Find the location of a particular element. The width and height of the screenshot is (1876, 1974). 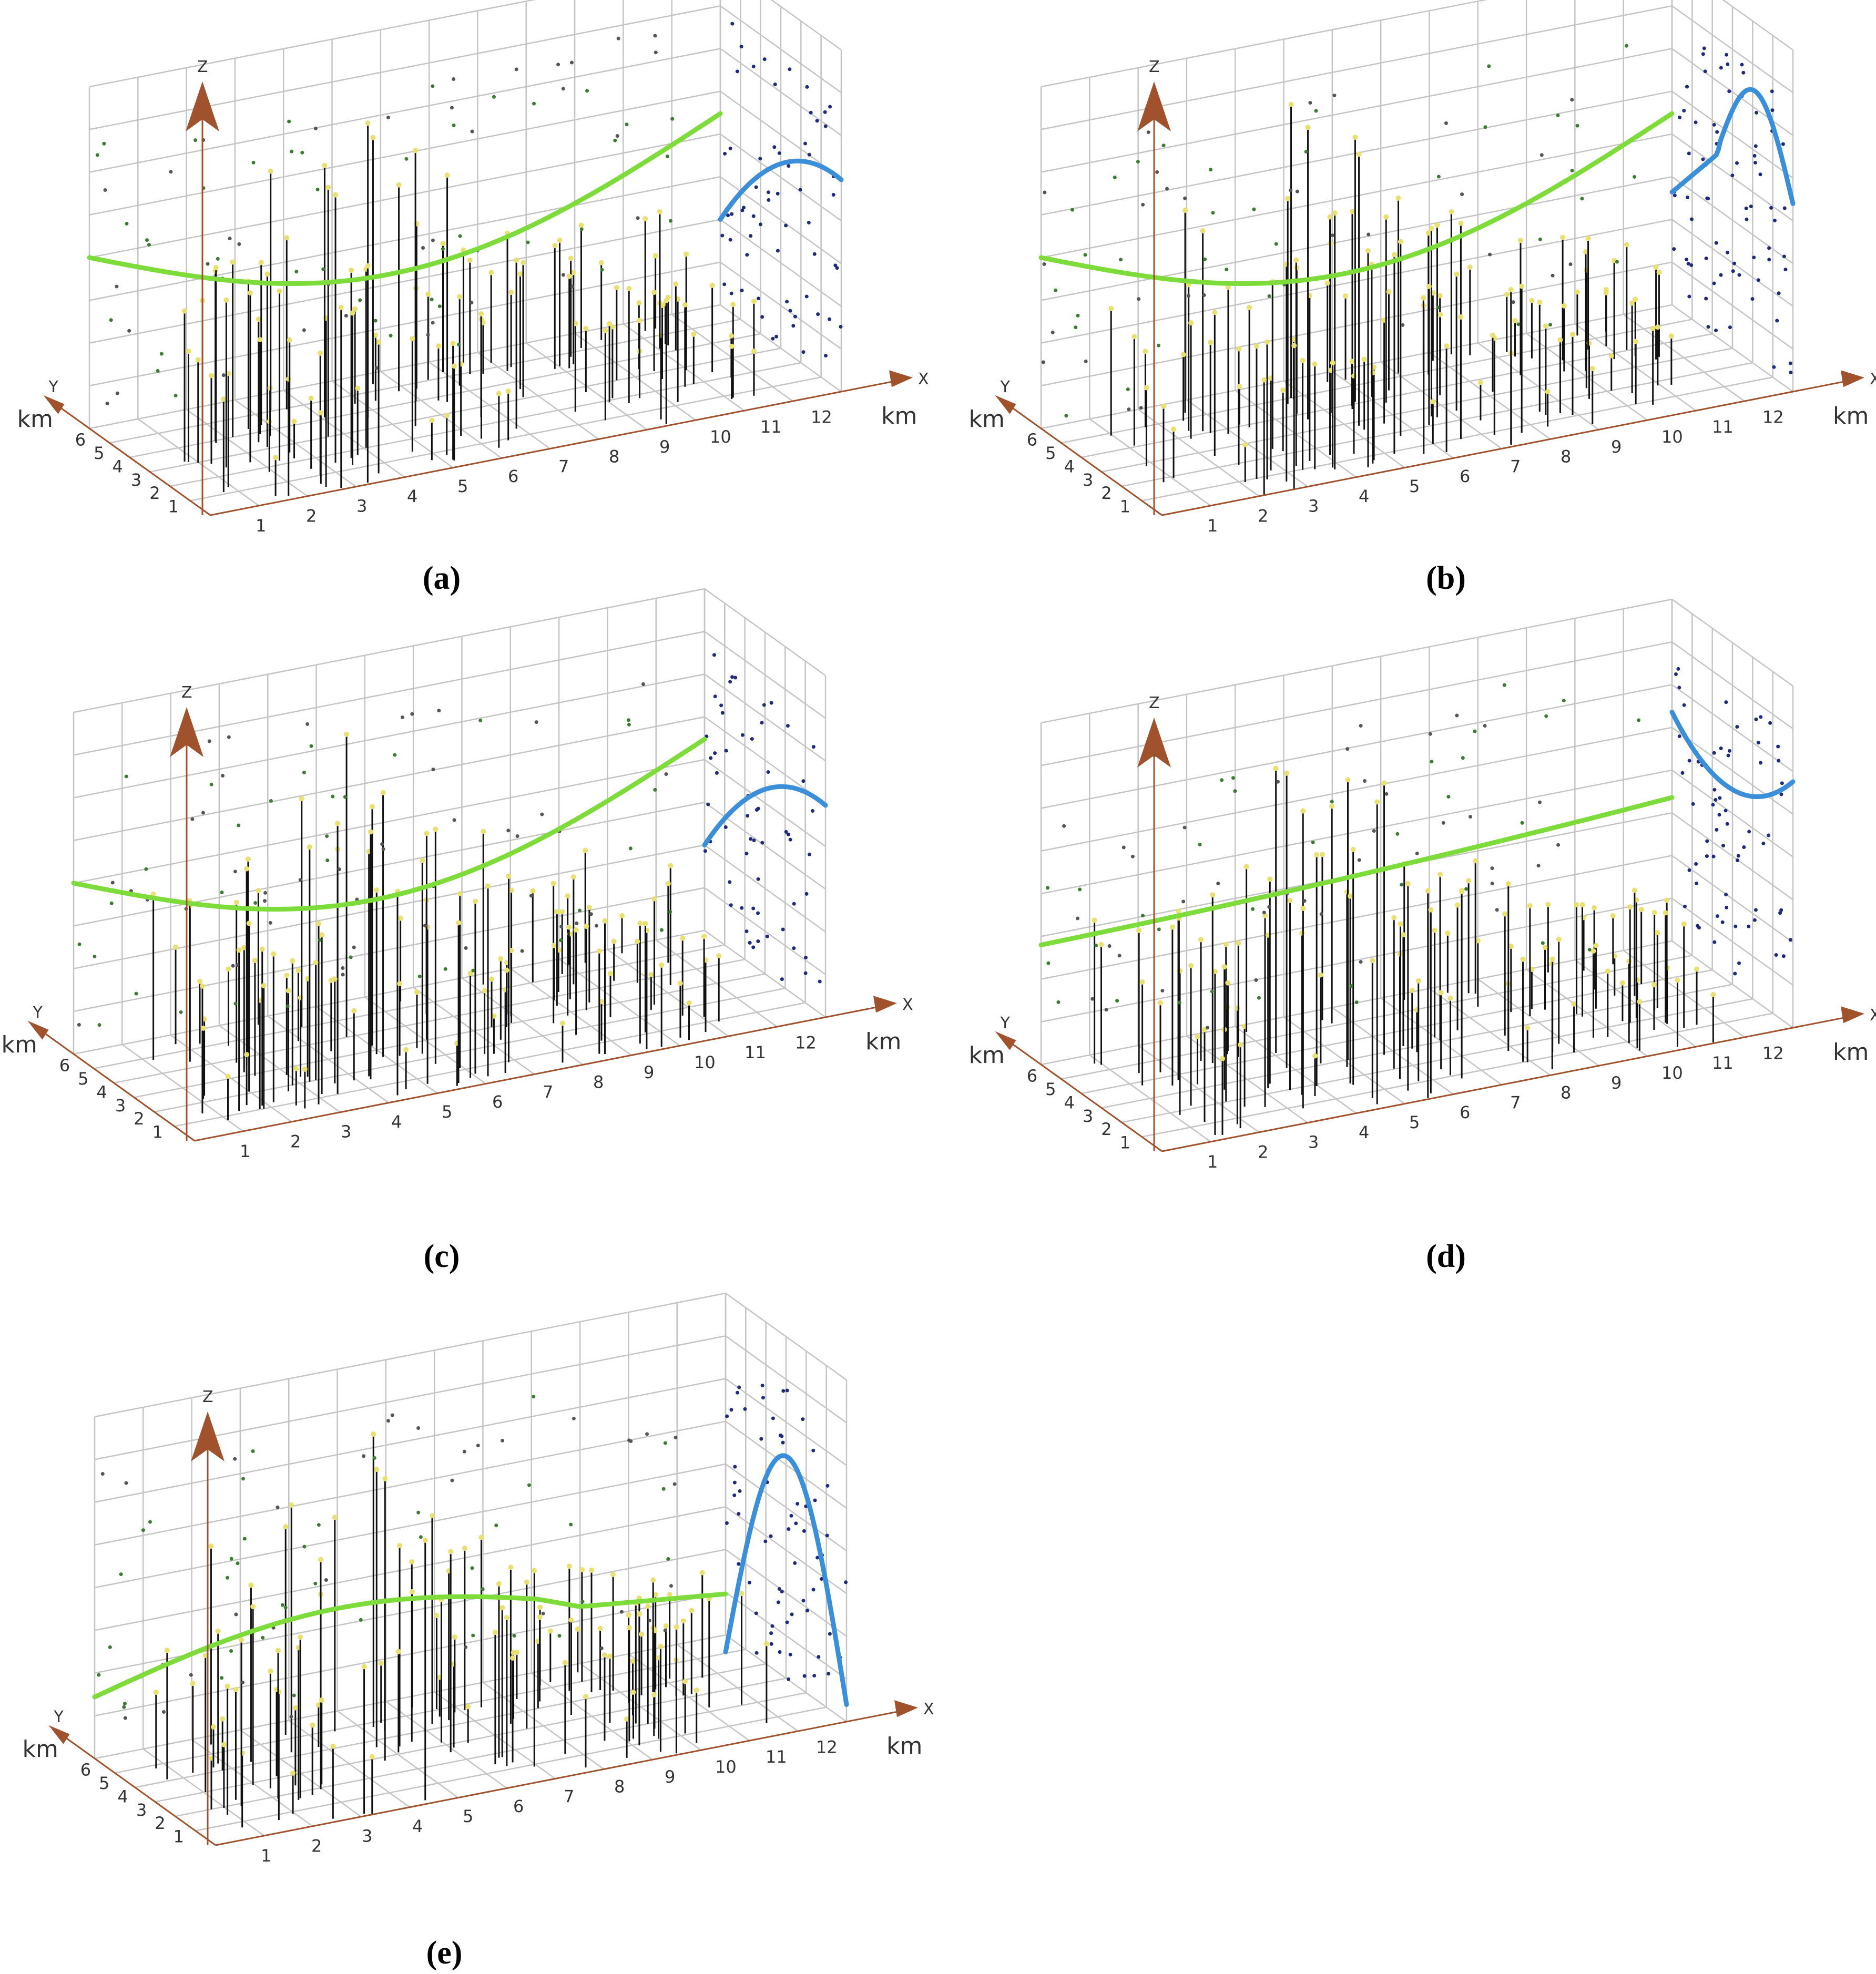

x-tick-label: 11 is located at coordinates (755, 1052).